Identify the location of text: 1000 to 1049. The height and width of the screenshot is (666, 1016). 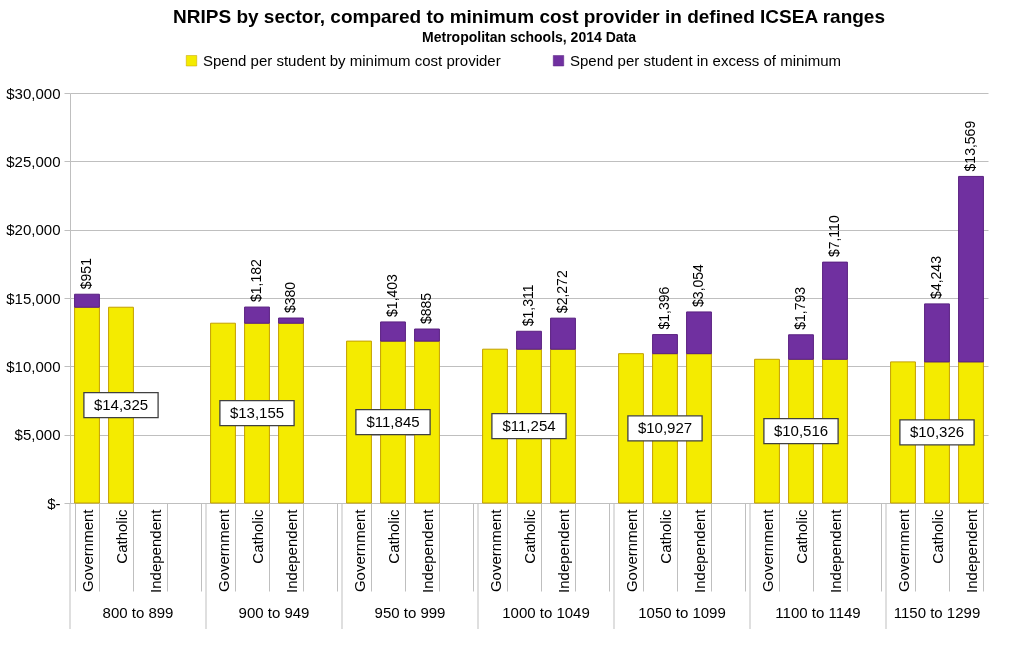
(546, 612).